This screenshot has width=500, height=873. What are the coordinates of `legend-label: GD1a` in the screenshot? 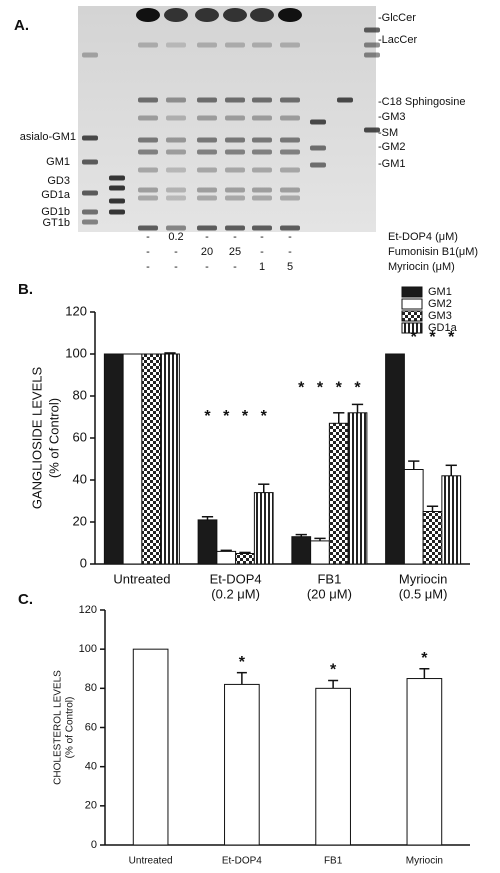 It's located at (443, 328).